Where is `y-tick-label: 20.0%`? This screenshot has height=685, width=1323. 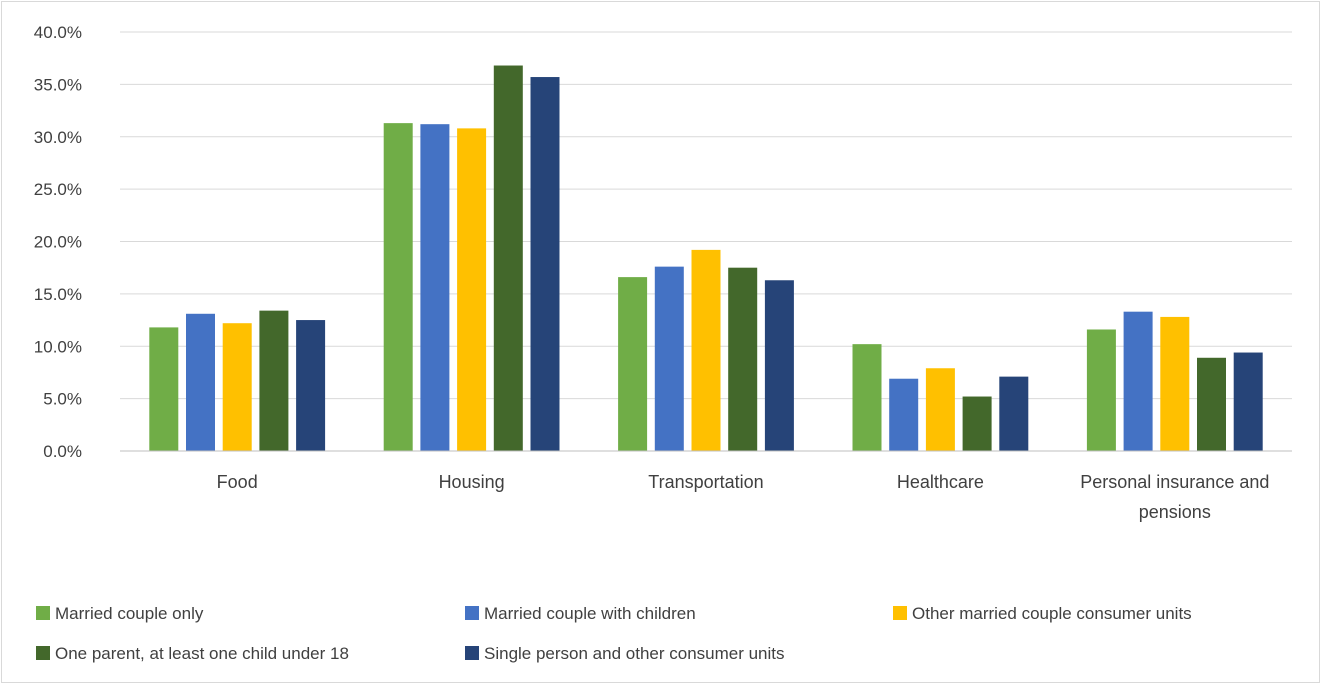 y-tick-label: 20.0% is located at coordinates (58, 242).